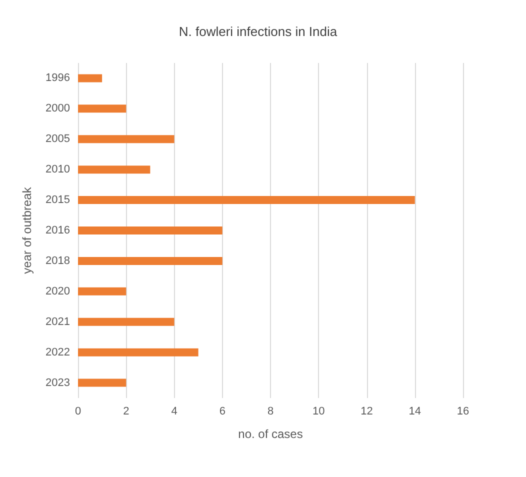 Image resolution: width=526 pixels, height=477 pixels. I want to click on x-tick-label: 14, so click(414, 412).